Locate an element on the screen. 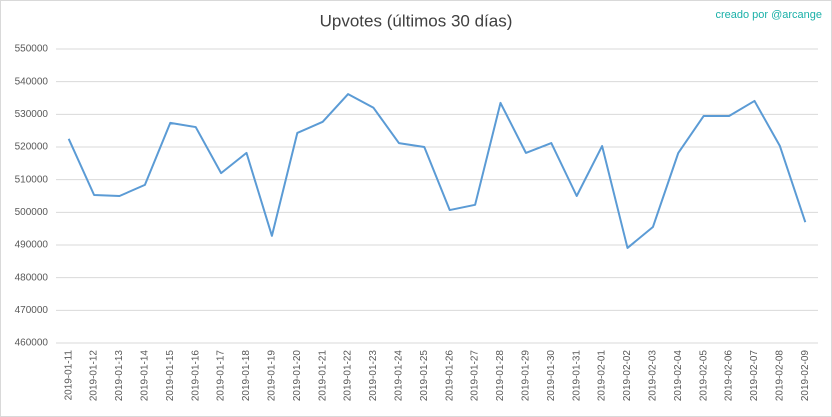 Image resolution: width=832 pixels, height=417 pixels. x-tick-label: 2019-01-11 is located at coordinates (68, 375).